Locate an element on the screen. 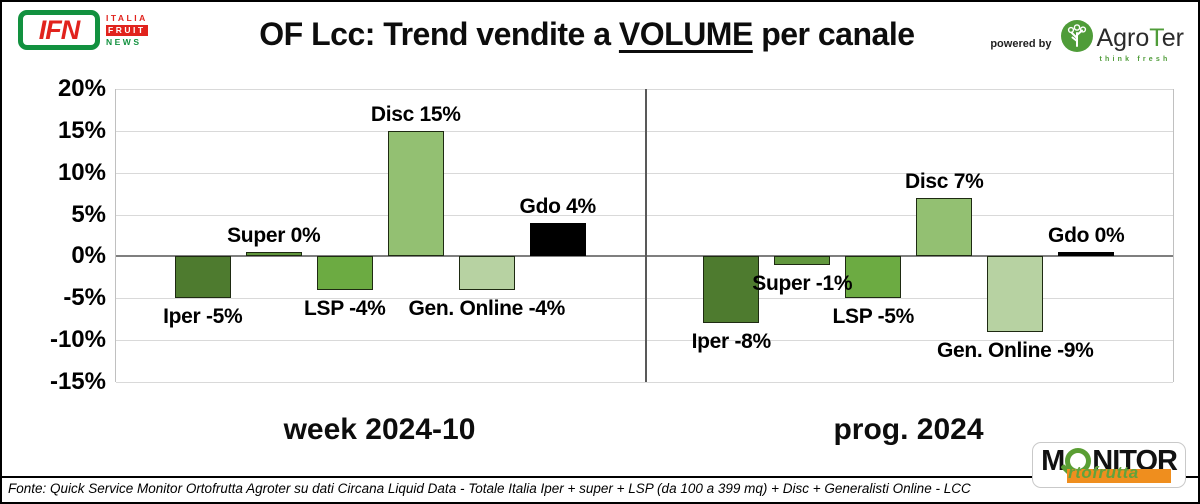  ifn-logo-text: ITALIA FRUIT NEWS is located at coordinates (127, 29).